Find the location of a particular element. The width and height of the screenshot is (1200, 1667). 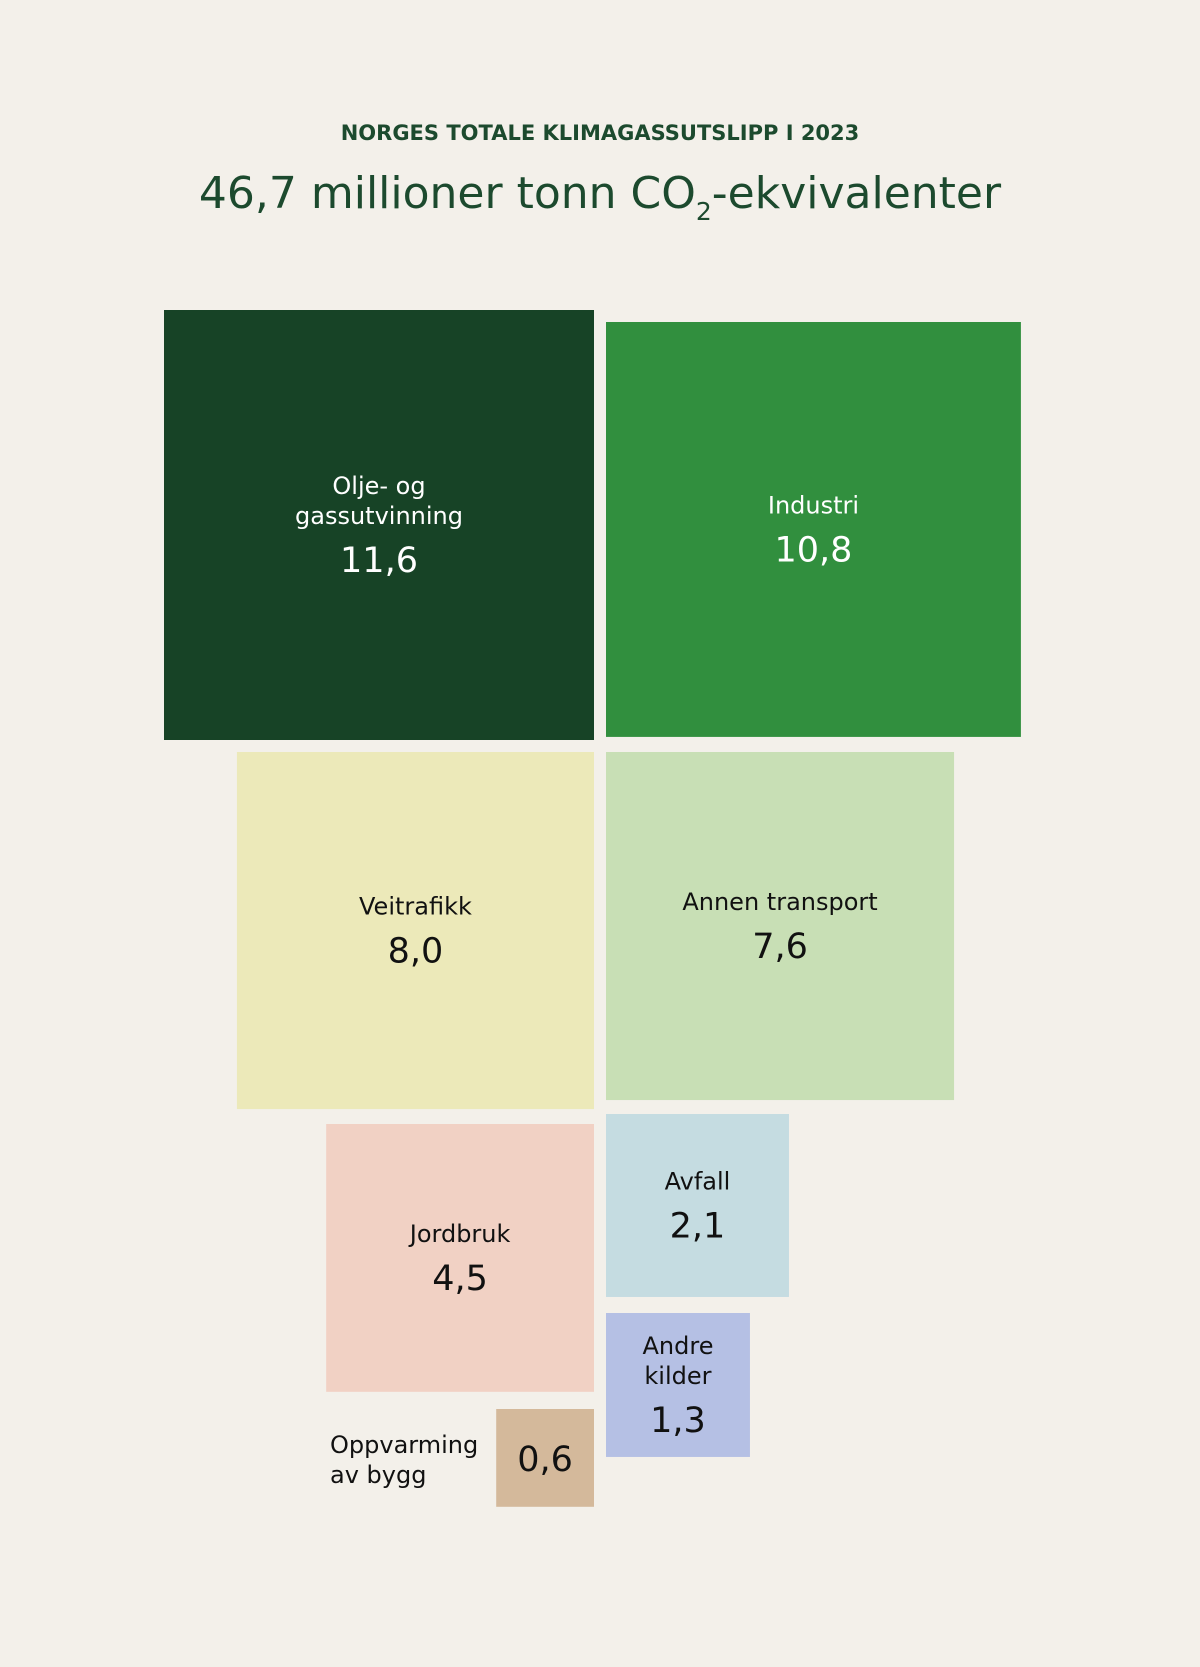

block-value-industri: 10,8 is located at coordinates (813, 550).